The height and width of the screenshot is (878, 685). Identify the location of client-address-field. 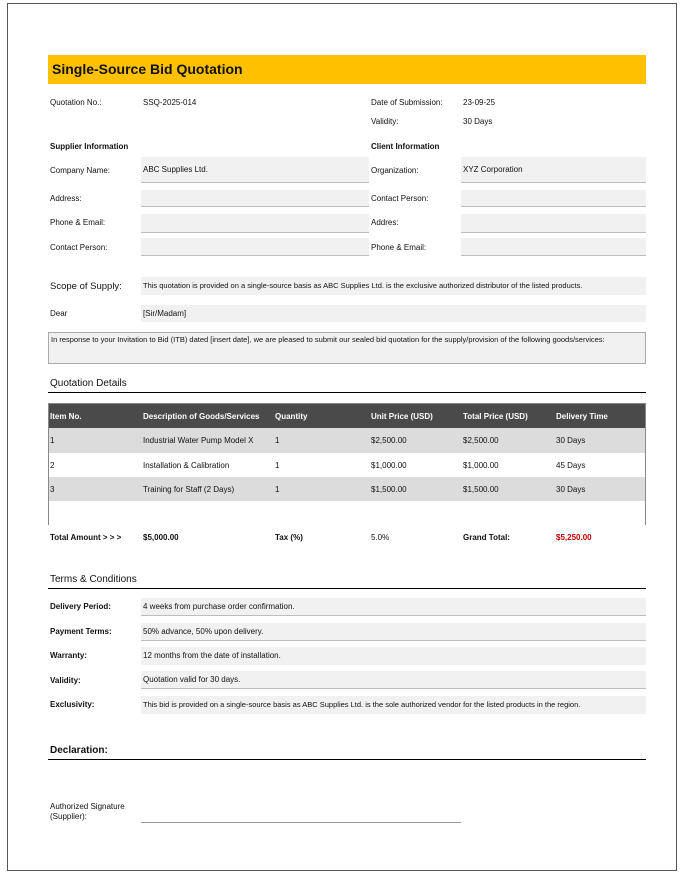
(553, 223).